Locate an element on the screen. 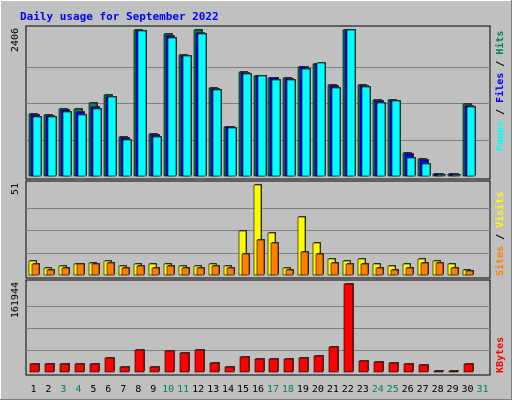 The width and height of the screenshot is (512, 405). legend-hits-files-pages: Pages / Files / Hits is located at coordinates (500, 91).